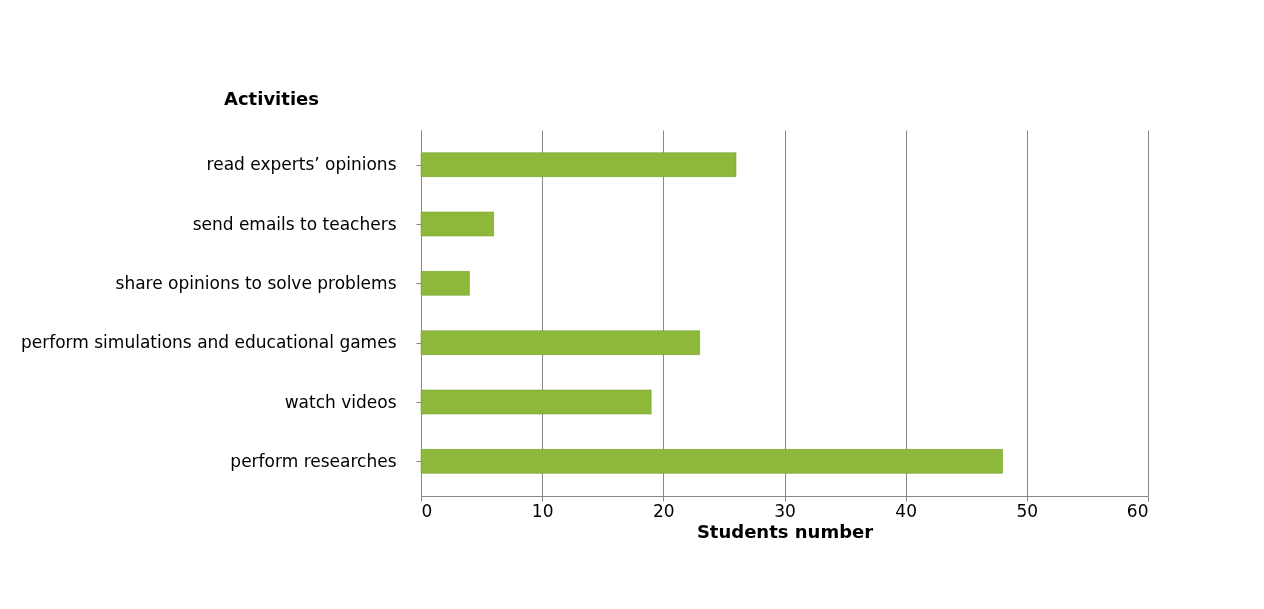  What do you see at coordinates (785, 510) in the screenshot?
I see `x-tick-label: 30` at bounding box center [785, 510].